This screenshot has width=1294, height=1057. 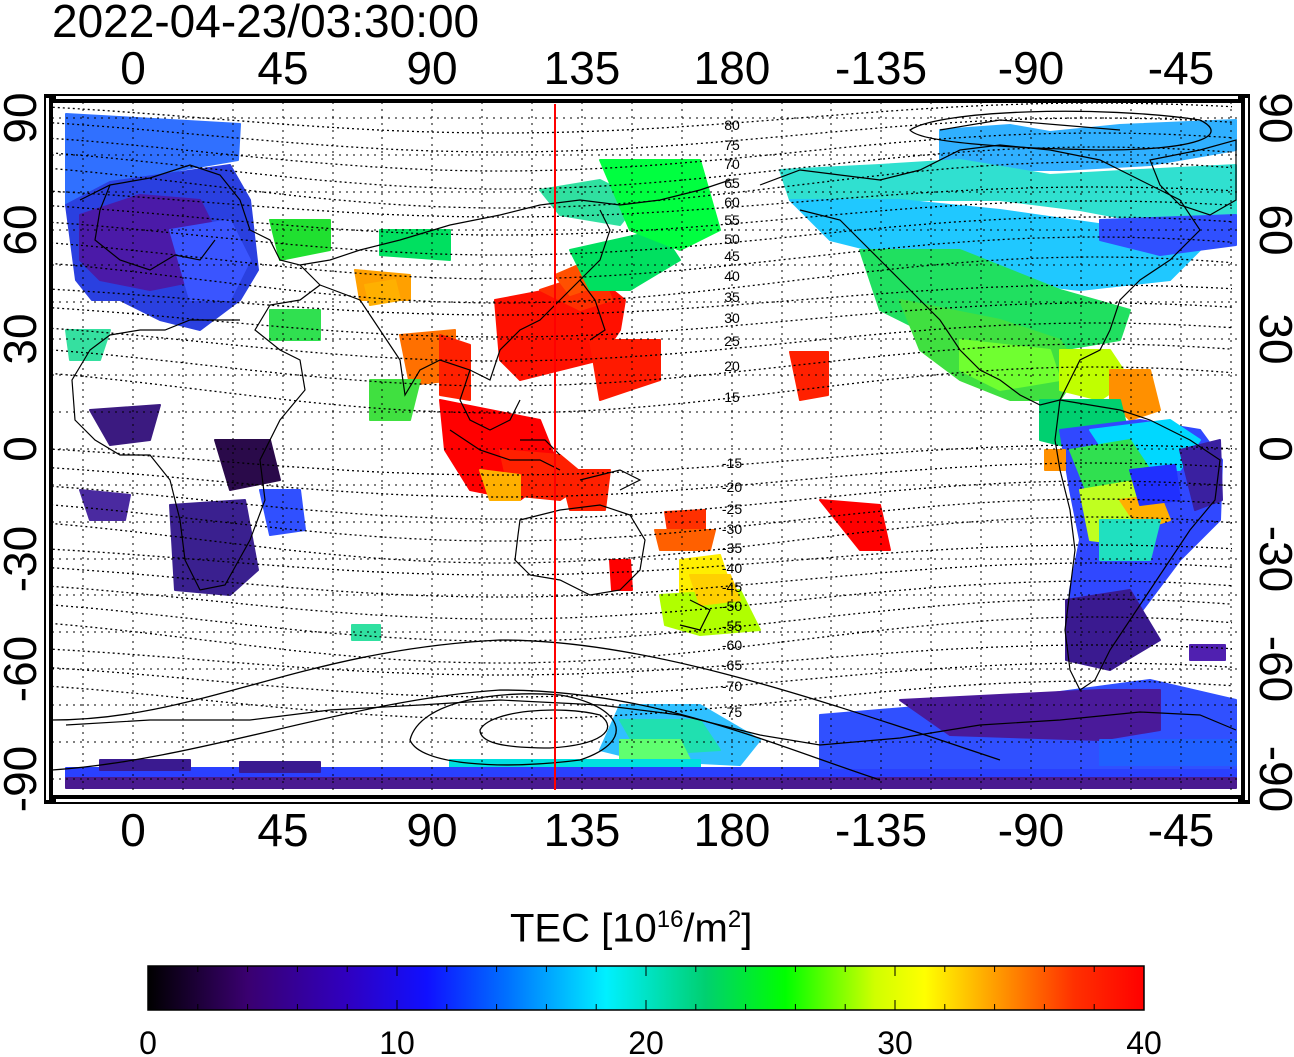 I want to click on top-lon-label-5: -135, so click(x=881, y=68).